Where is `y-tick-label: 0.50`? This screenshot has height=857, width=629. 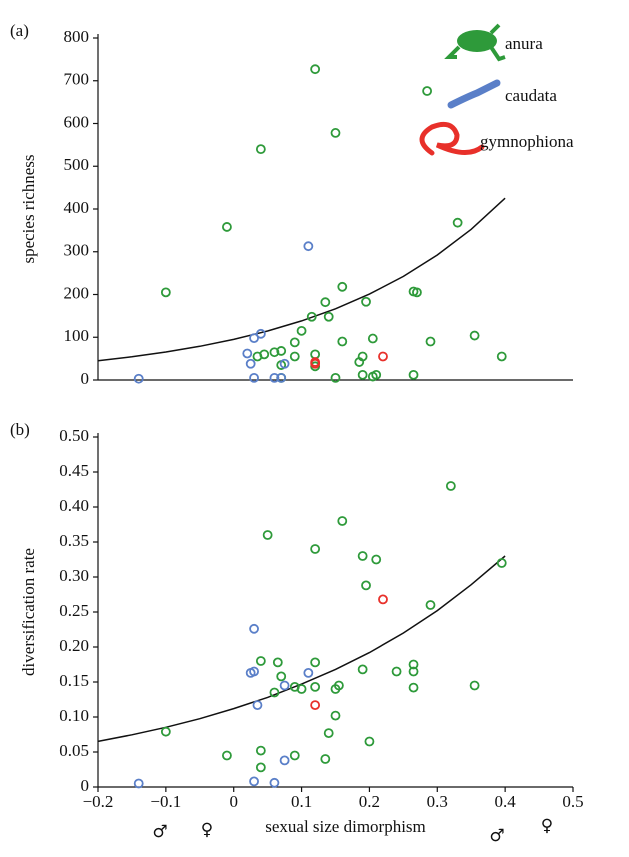
y-tick-label: 0.50 is located at coordinates (74, 435).